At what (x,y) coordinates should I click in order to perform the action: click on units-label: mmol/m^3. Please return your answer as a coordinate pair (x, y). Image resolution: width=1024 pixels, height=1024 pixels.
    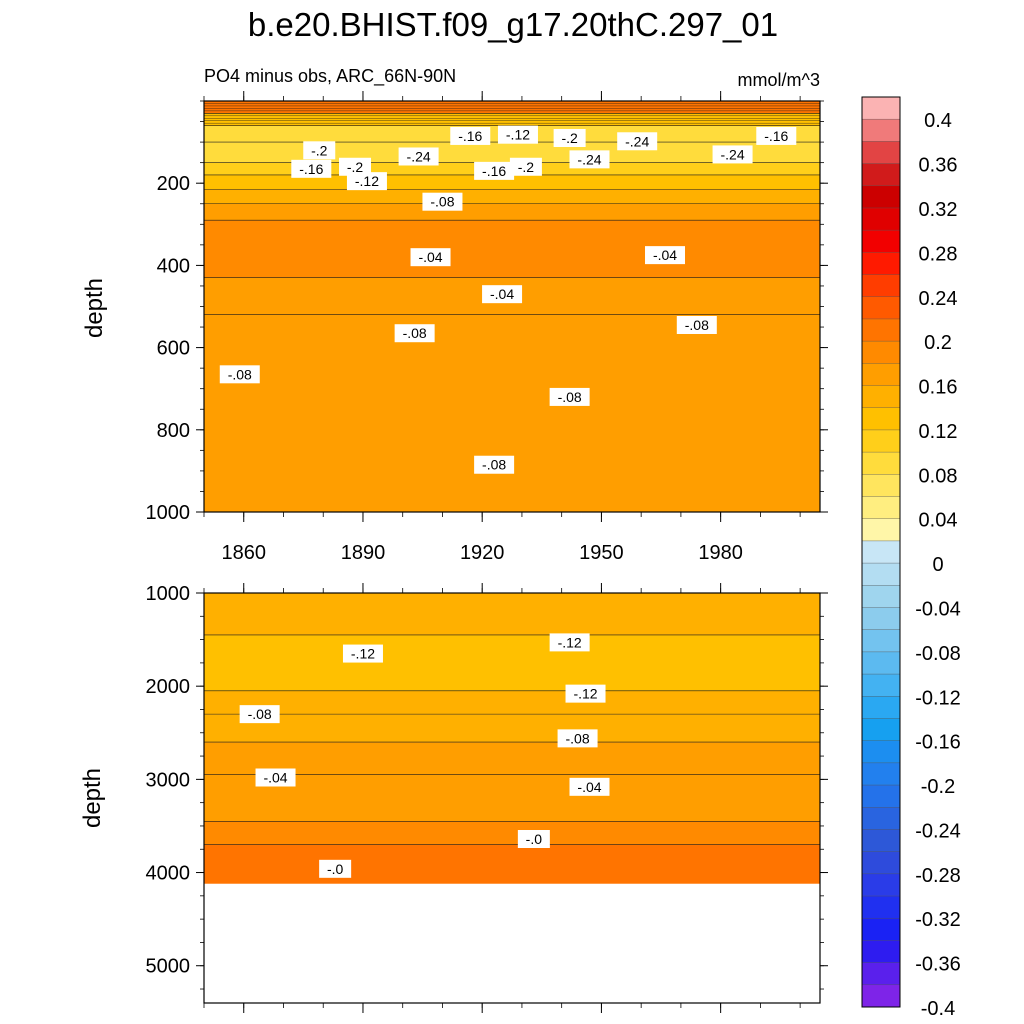
    Looking at the image, I should click on (779, 80).